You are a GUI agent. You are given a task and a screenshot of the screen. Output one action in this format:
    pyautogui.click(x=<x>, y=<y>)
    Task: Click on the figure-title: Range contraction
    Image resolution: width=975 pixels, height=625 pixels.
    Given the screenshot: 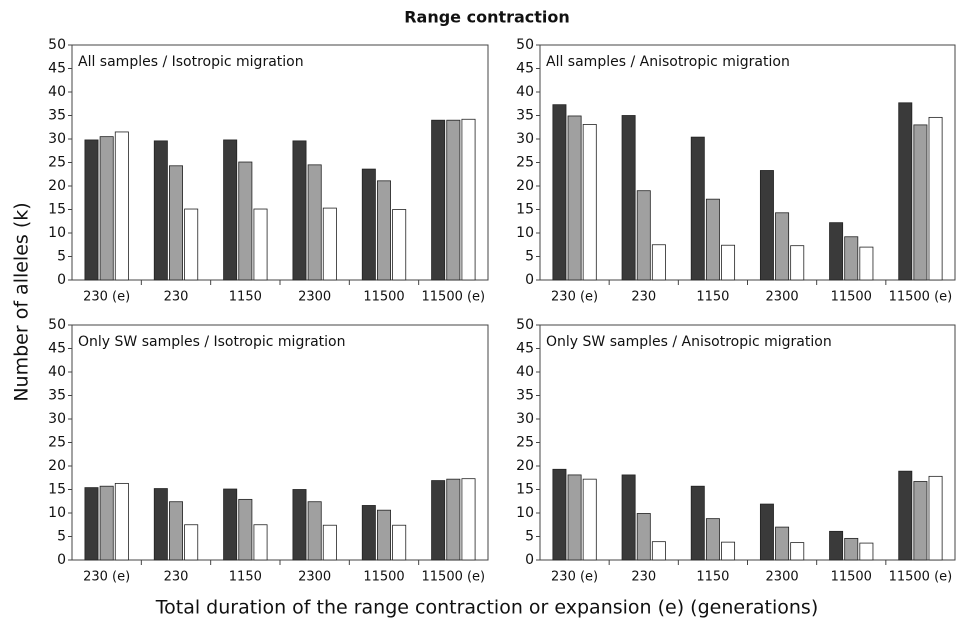 What is the action you would take?
    pyautogui.click(x=487, y=17)
    